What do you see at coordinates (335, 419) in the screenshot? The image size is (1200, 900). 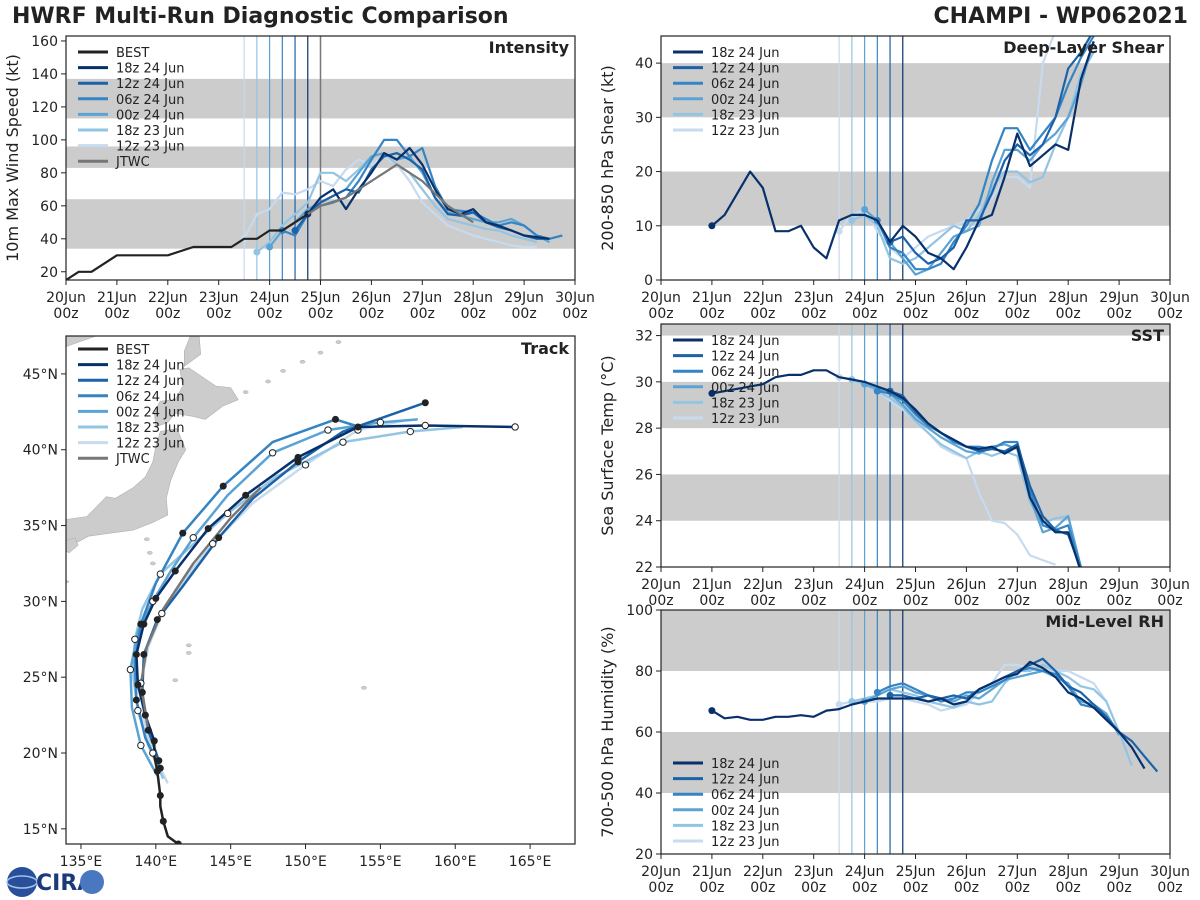 I see `track-marker-closed-r06z24` at bounding box center [335, 419].